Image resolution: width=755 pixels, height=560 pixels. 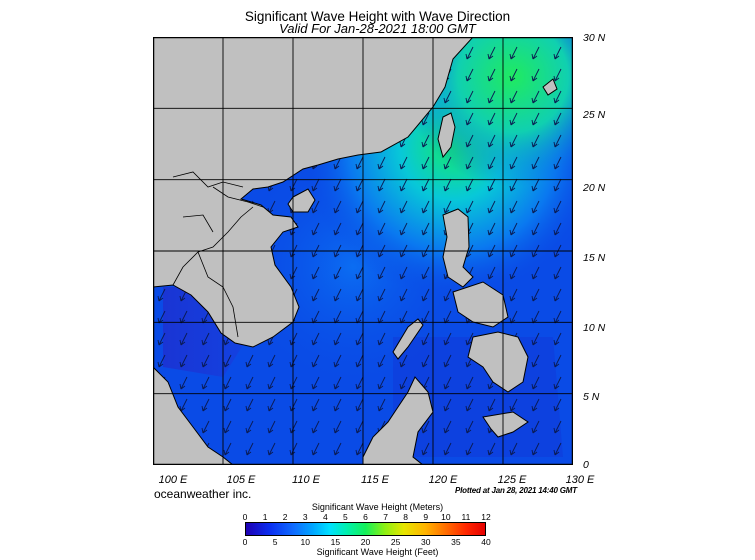 What do you see at coordinates (408, 339) in the screenshot?
I see `land-palawan` at bounding box center [408, 339].